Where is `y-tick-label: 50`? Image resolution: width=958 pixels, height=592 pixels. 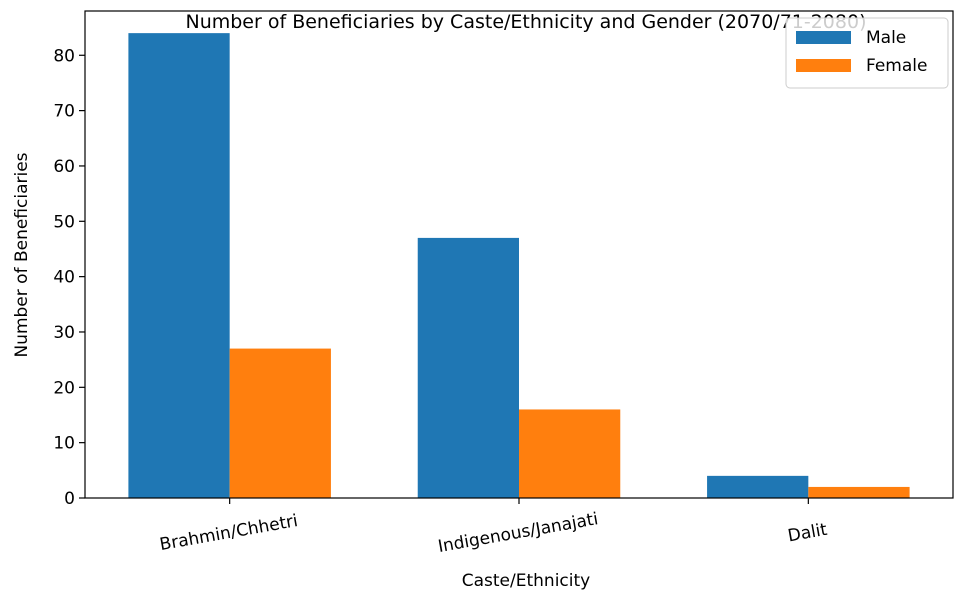 y-tick-label: 50 is located at coordinates (64, 222).